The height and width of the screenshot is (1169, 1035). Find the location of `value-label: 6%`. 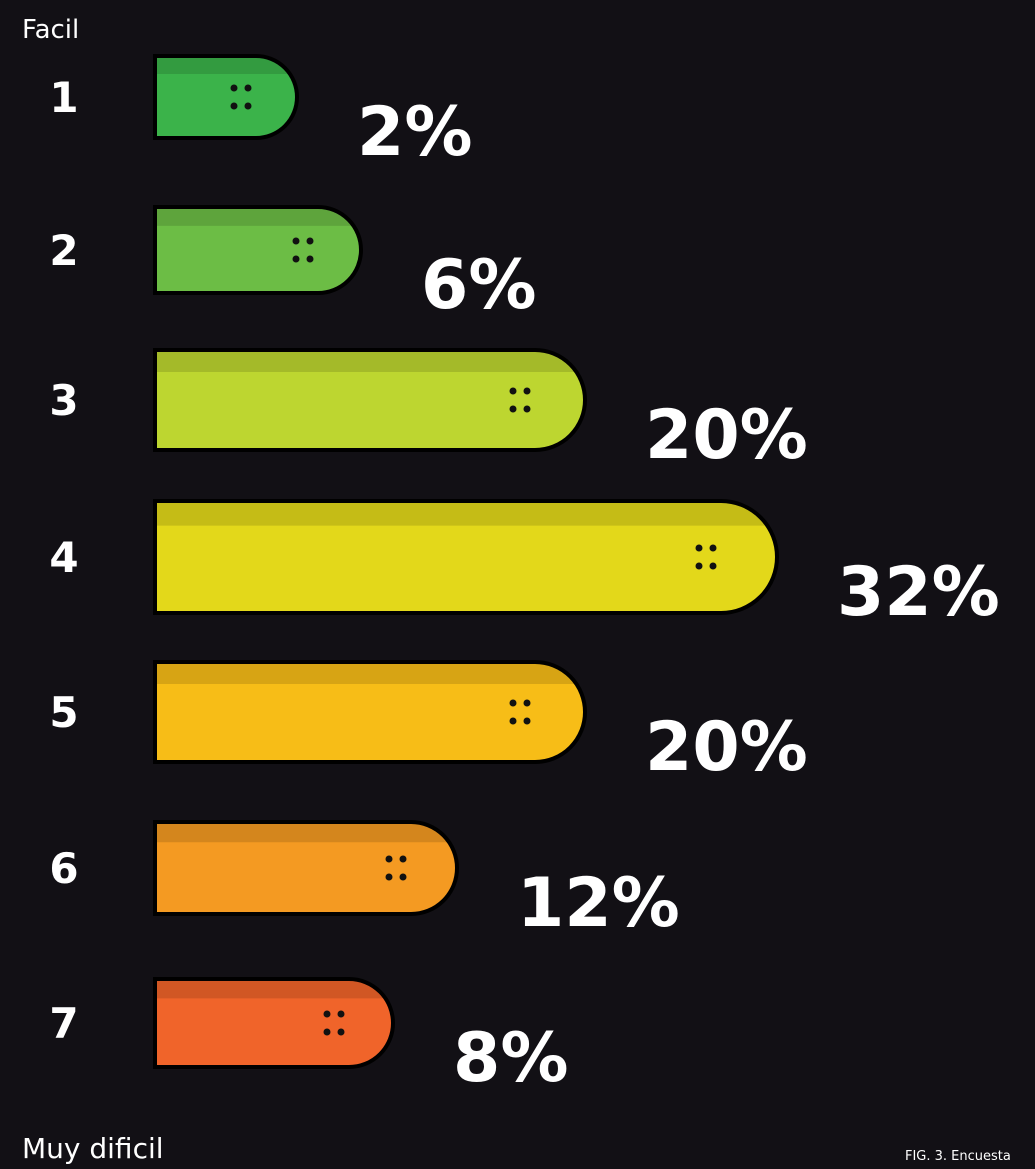

value-label: 6% is located at coordinates (478, 285).